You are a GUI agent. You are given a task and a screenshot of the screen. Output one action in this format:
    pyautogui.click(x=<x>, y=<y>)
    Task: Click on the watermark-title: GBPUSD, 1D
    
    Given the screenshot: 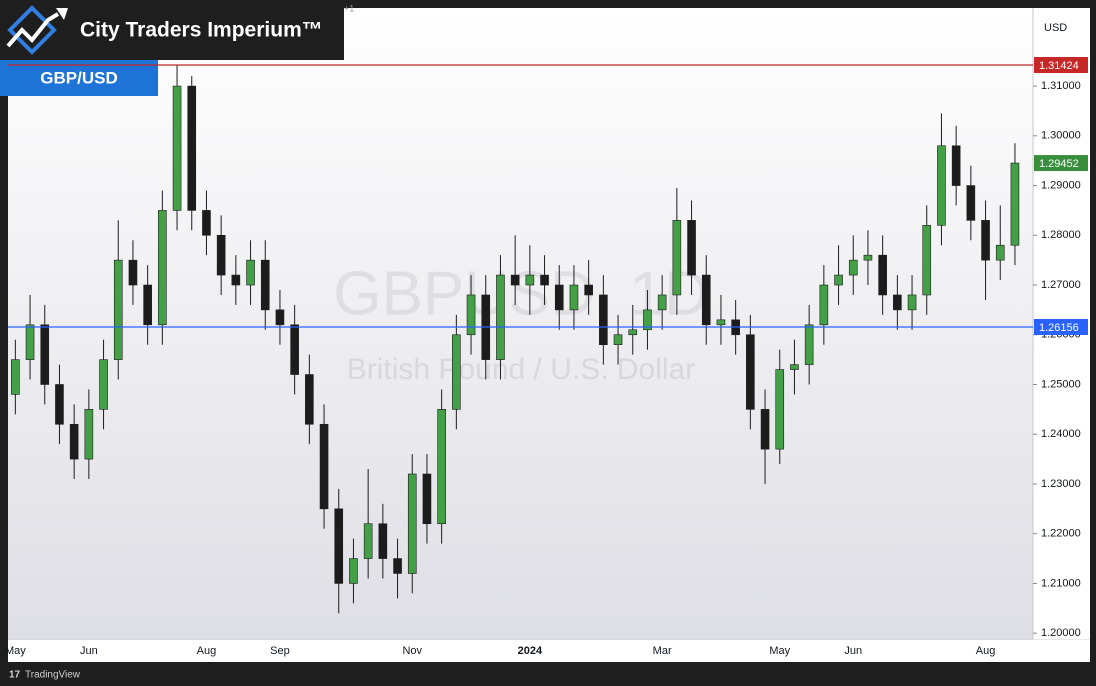 What is the action you would take?
    pyautogui.click(x=521, y=293)
    